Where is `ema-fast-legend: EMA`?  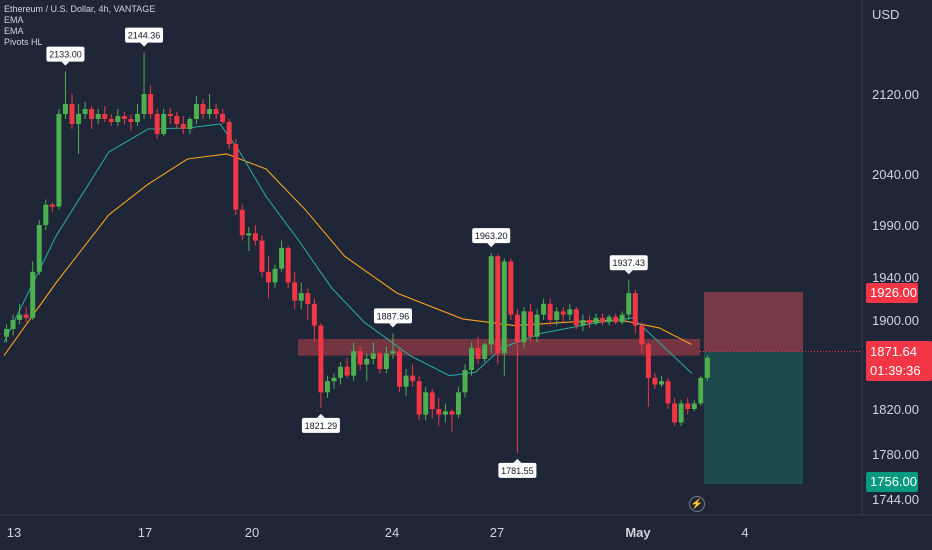
ema-fast-legend: EMA is located at coordinates (14, 20).